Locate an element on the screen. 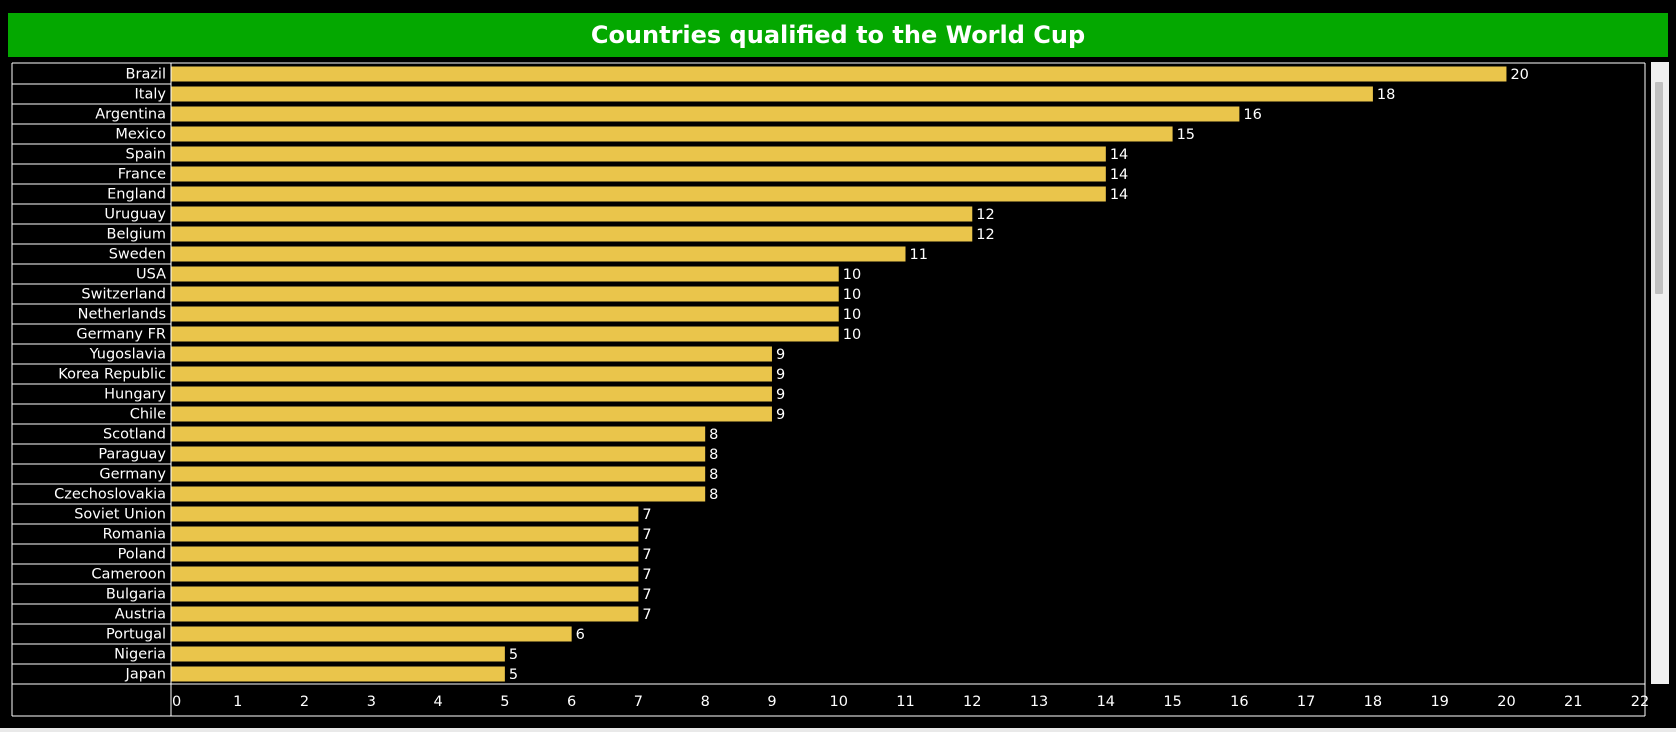 The image size is (1676, 732). x-tick-label: 21 is located at coordinates (1573, 702).